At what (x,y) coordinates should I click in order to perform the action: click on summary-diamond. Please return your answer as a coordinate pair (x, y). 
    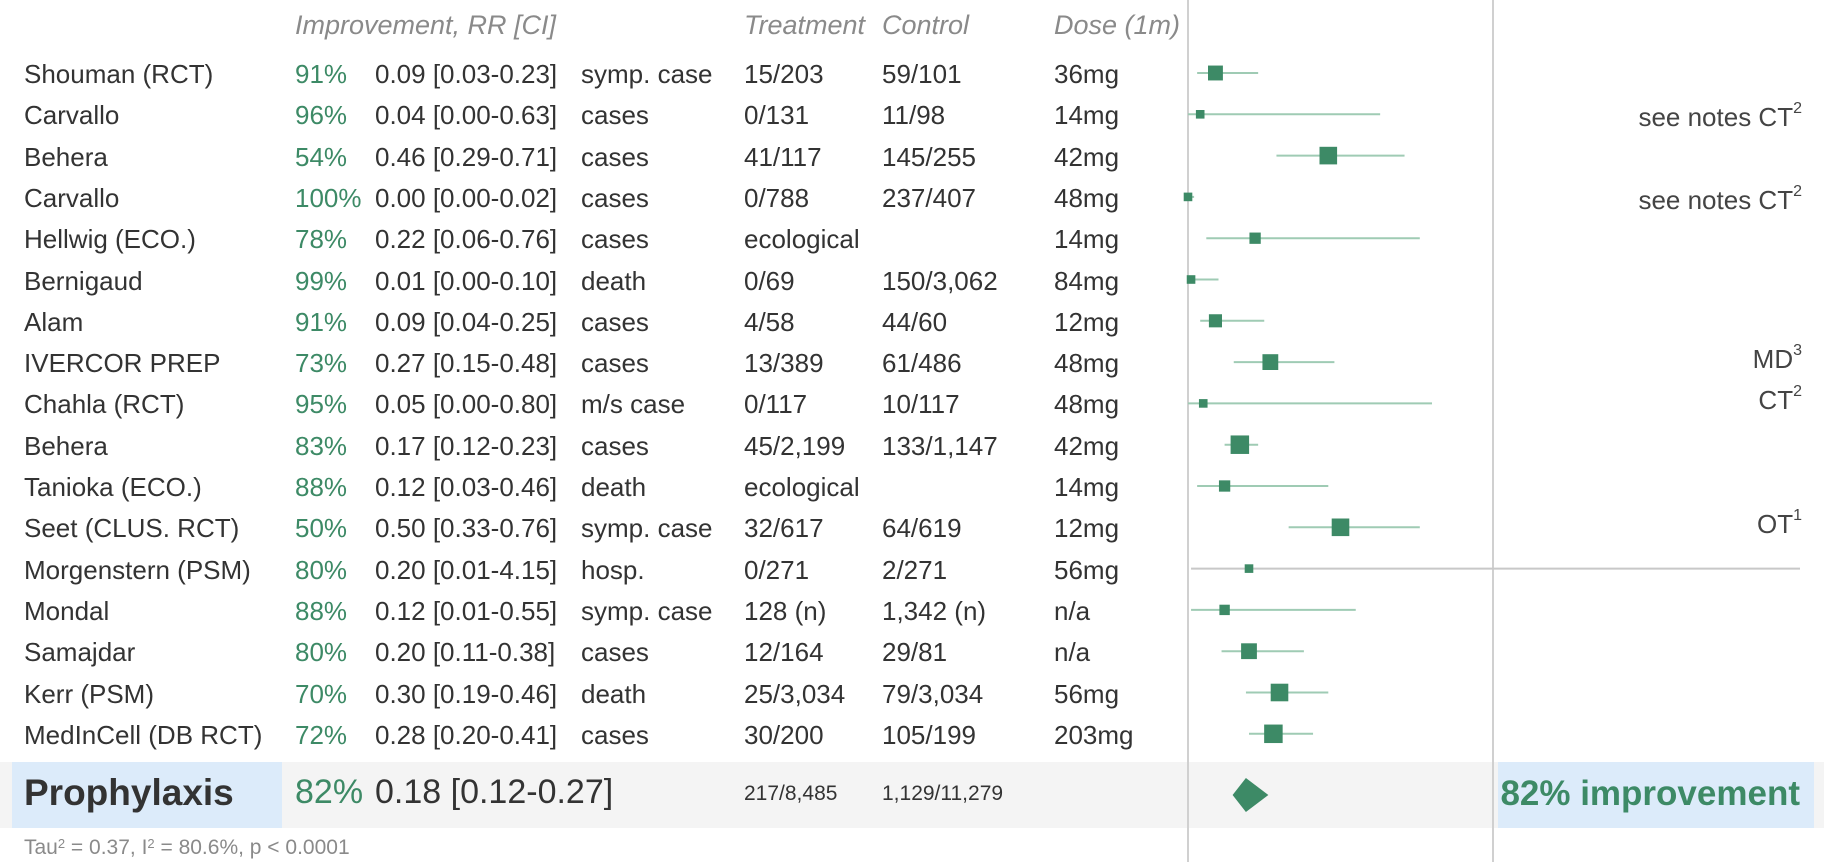
    Looking at the image, I should click on (1250, 795).